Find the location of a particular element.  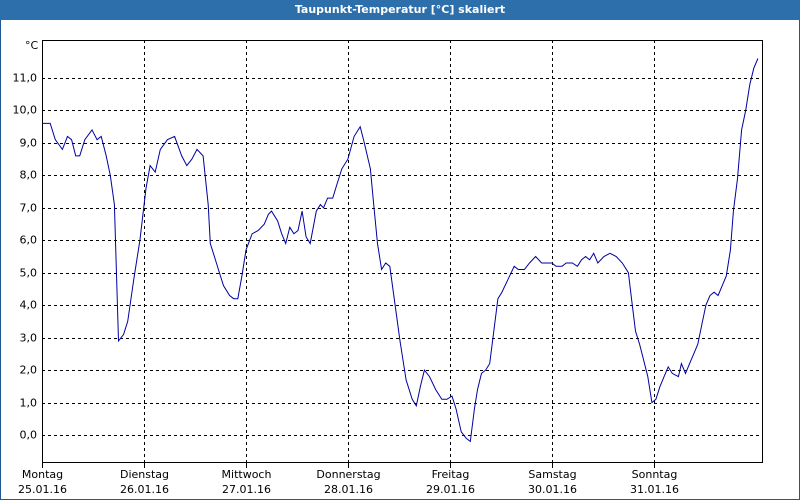

x-tick-label: Sonntag is located at coordinates (655, 474).